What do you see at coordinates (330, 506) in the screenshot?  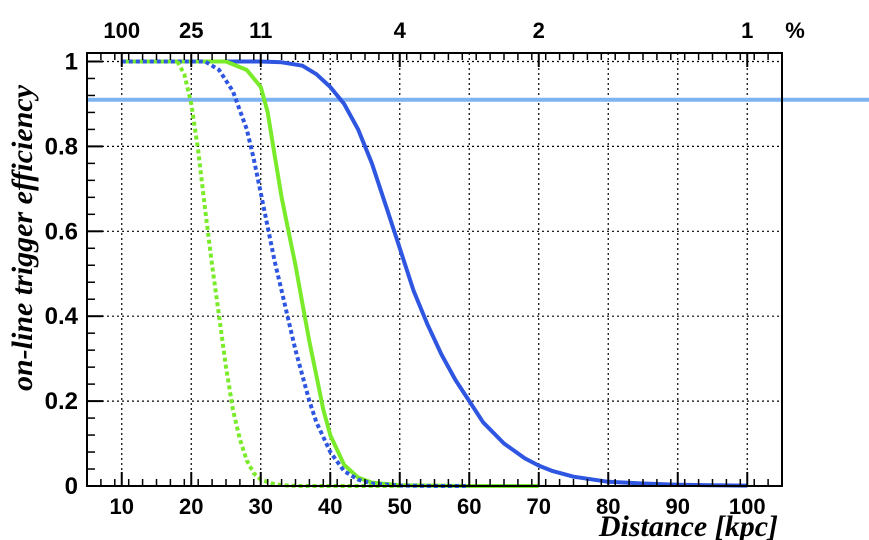 I see `x-tick-label: 40` at bounding box center [330, 506].